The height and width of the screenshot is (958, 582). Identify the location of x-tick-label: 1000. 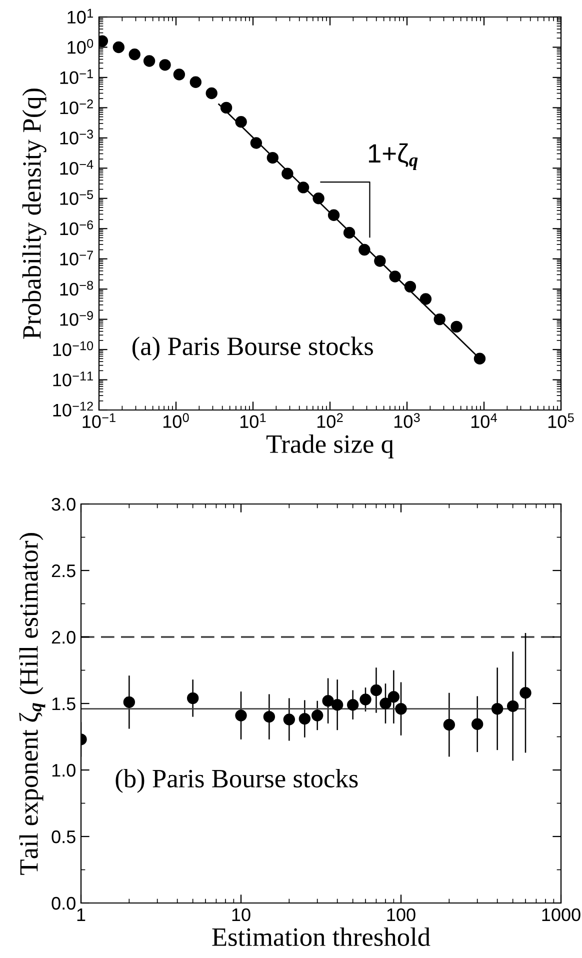
(561, 915).